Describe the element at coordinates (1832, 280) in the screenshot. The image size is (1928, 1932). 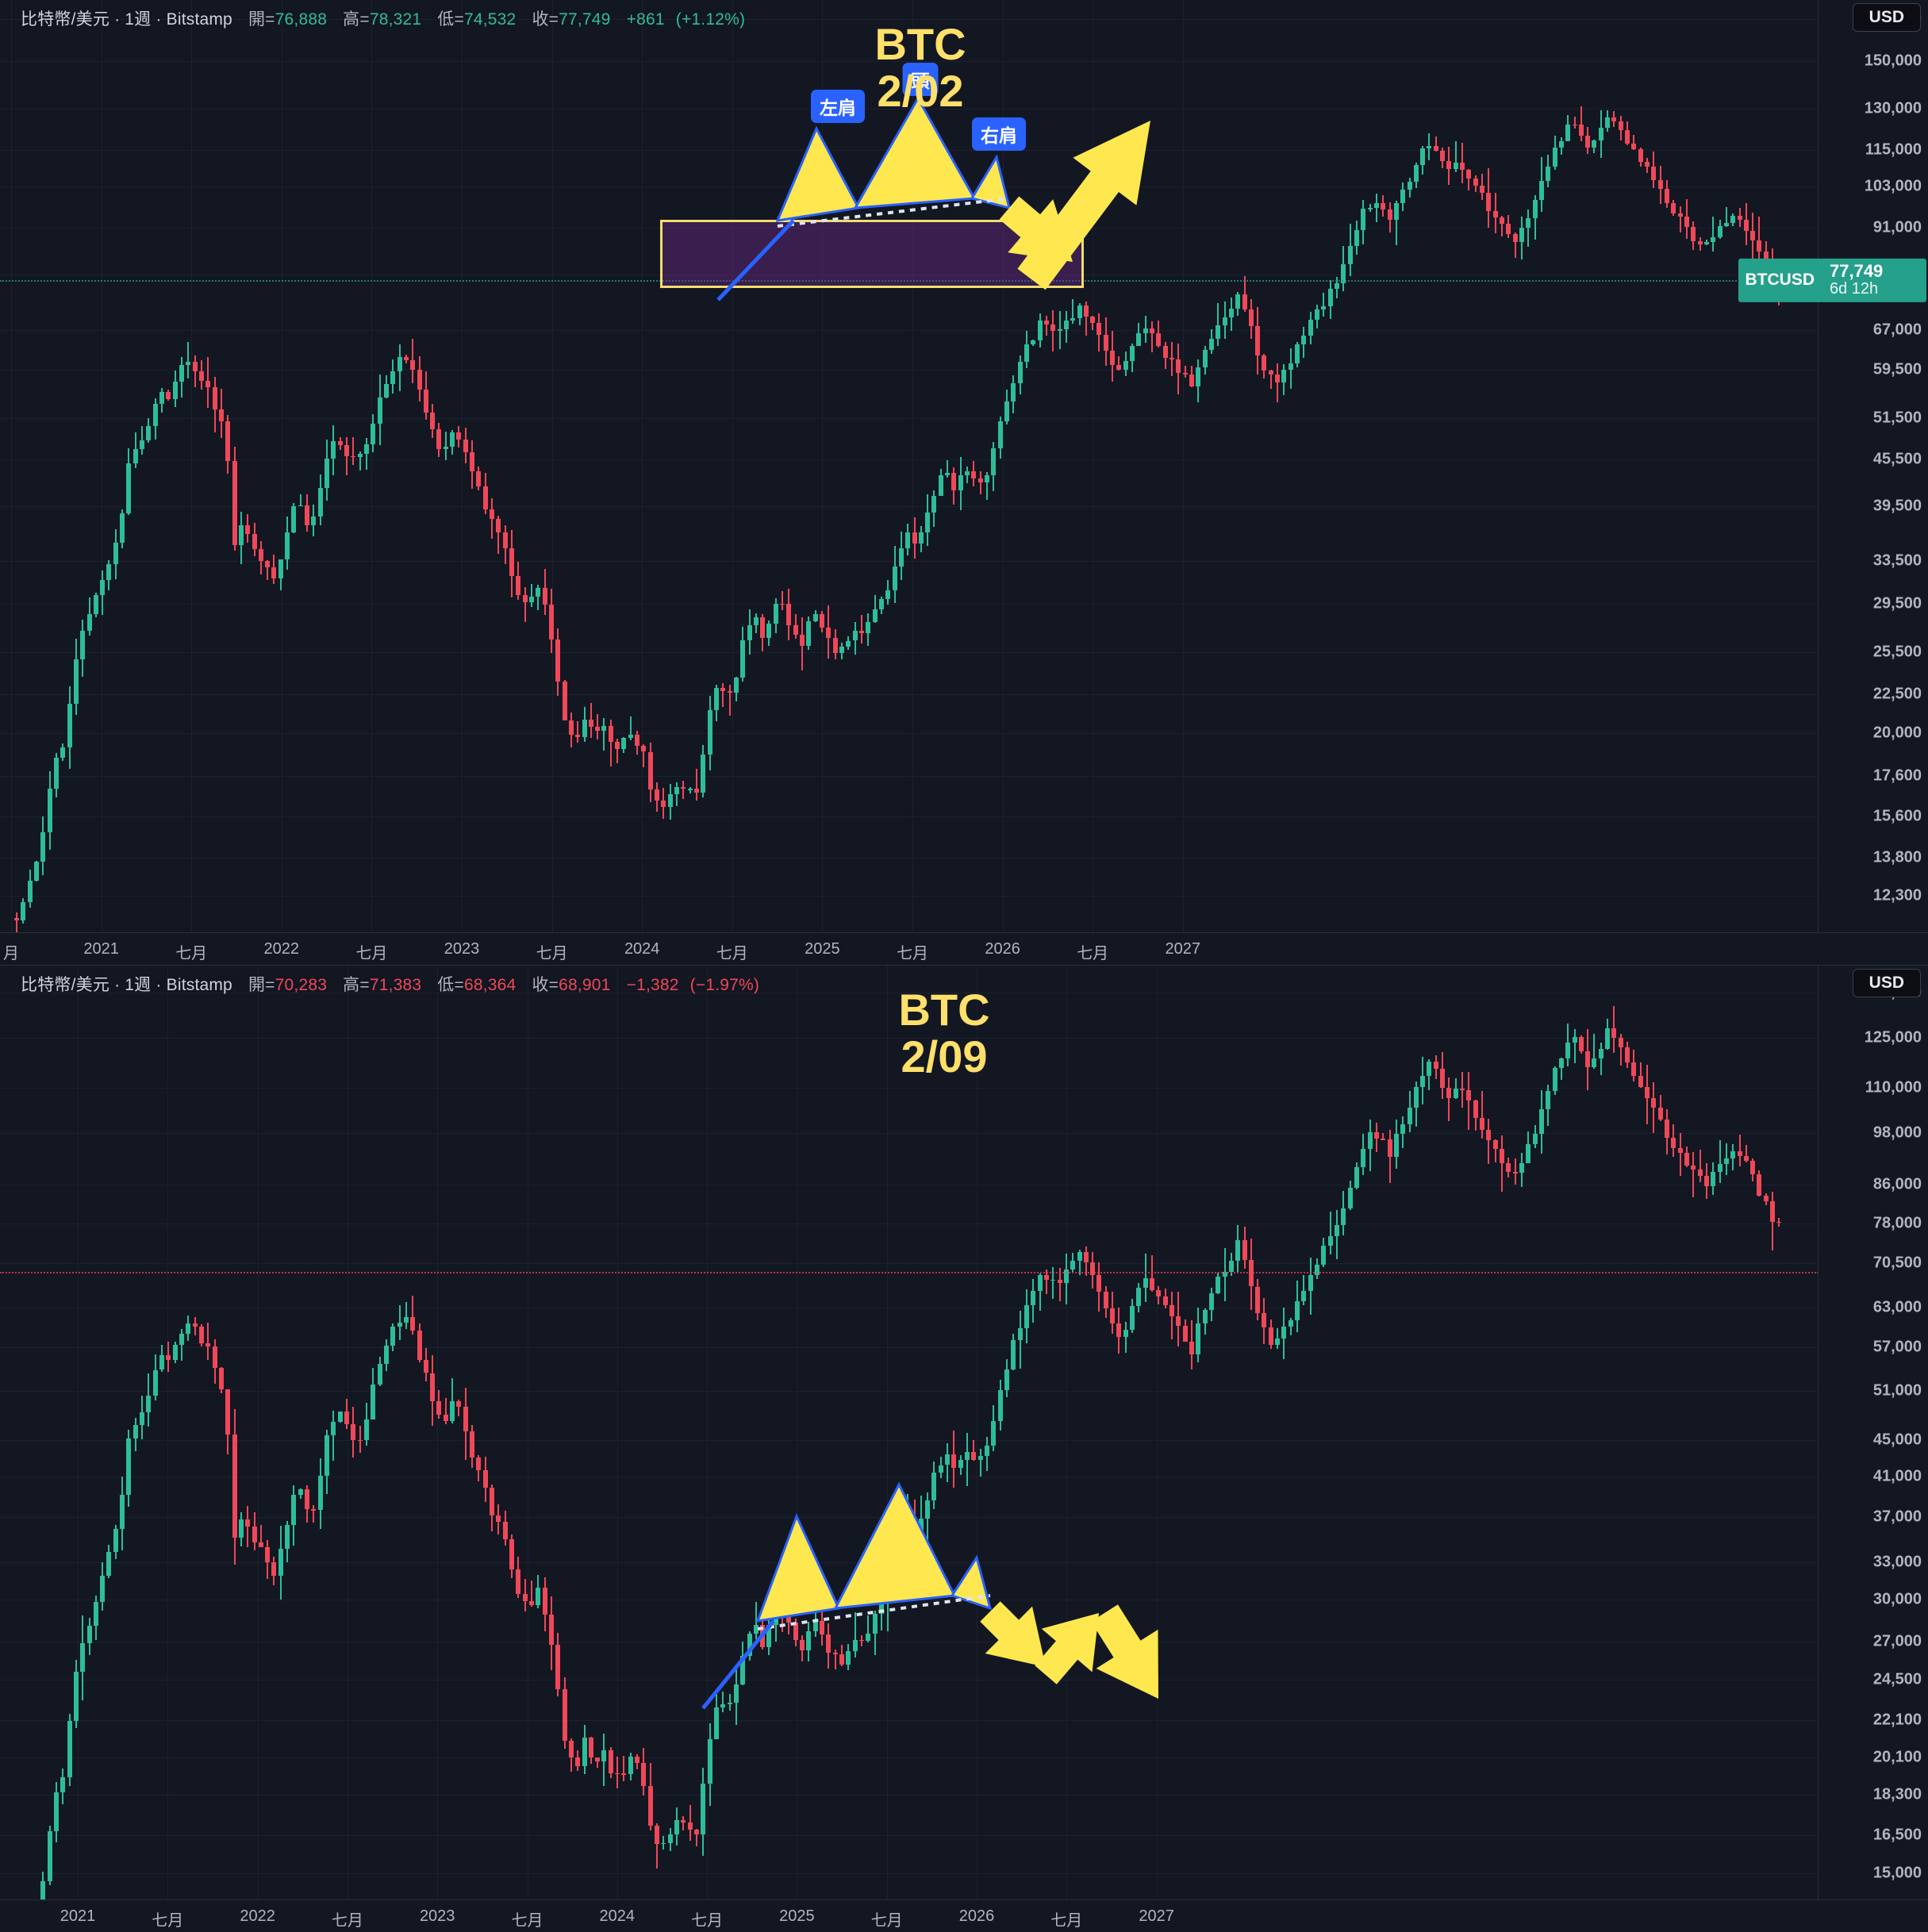
I see `last-price-tag: BTCUSD 77,749 6d 12h` at that location.